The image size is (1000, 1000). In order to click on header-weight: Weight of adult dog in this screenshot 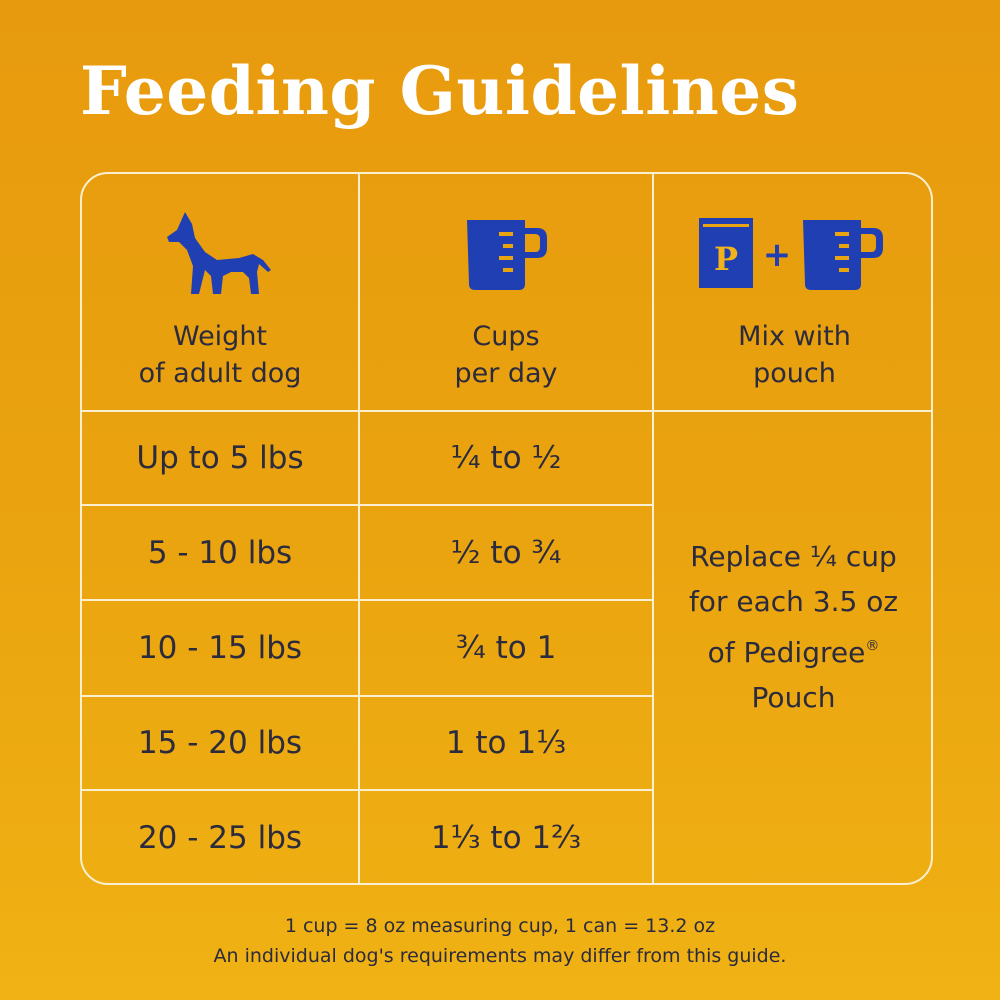, I will do `click(220, 293)`.